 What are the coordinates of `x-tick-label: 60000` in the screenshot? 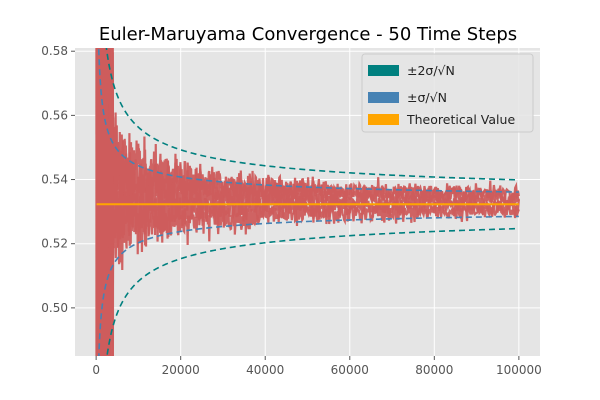 It's located at (350, 370).